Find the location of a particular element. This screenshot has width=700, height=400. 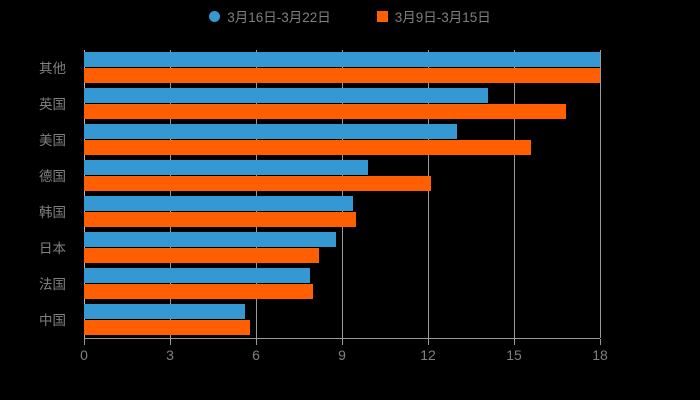

legend-circle-icon is located at coordinates (215, 16).